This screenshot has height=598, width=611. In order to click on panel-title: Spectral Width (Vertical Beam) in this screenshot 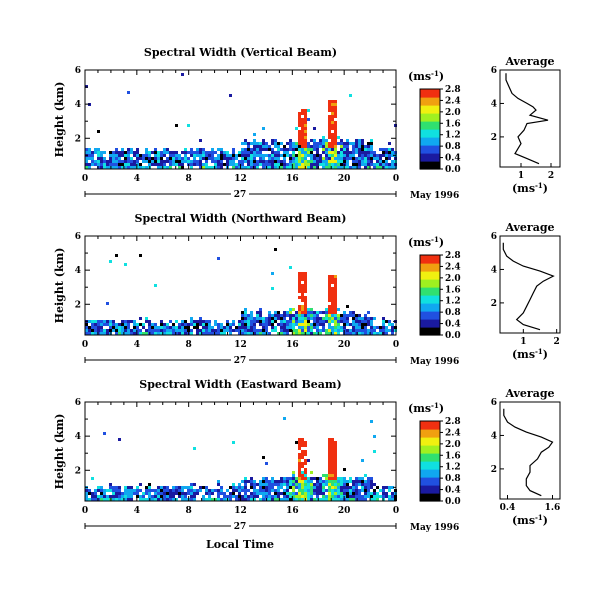, I will do `click(240, 52)`.